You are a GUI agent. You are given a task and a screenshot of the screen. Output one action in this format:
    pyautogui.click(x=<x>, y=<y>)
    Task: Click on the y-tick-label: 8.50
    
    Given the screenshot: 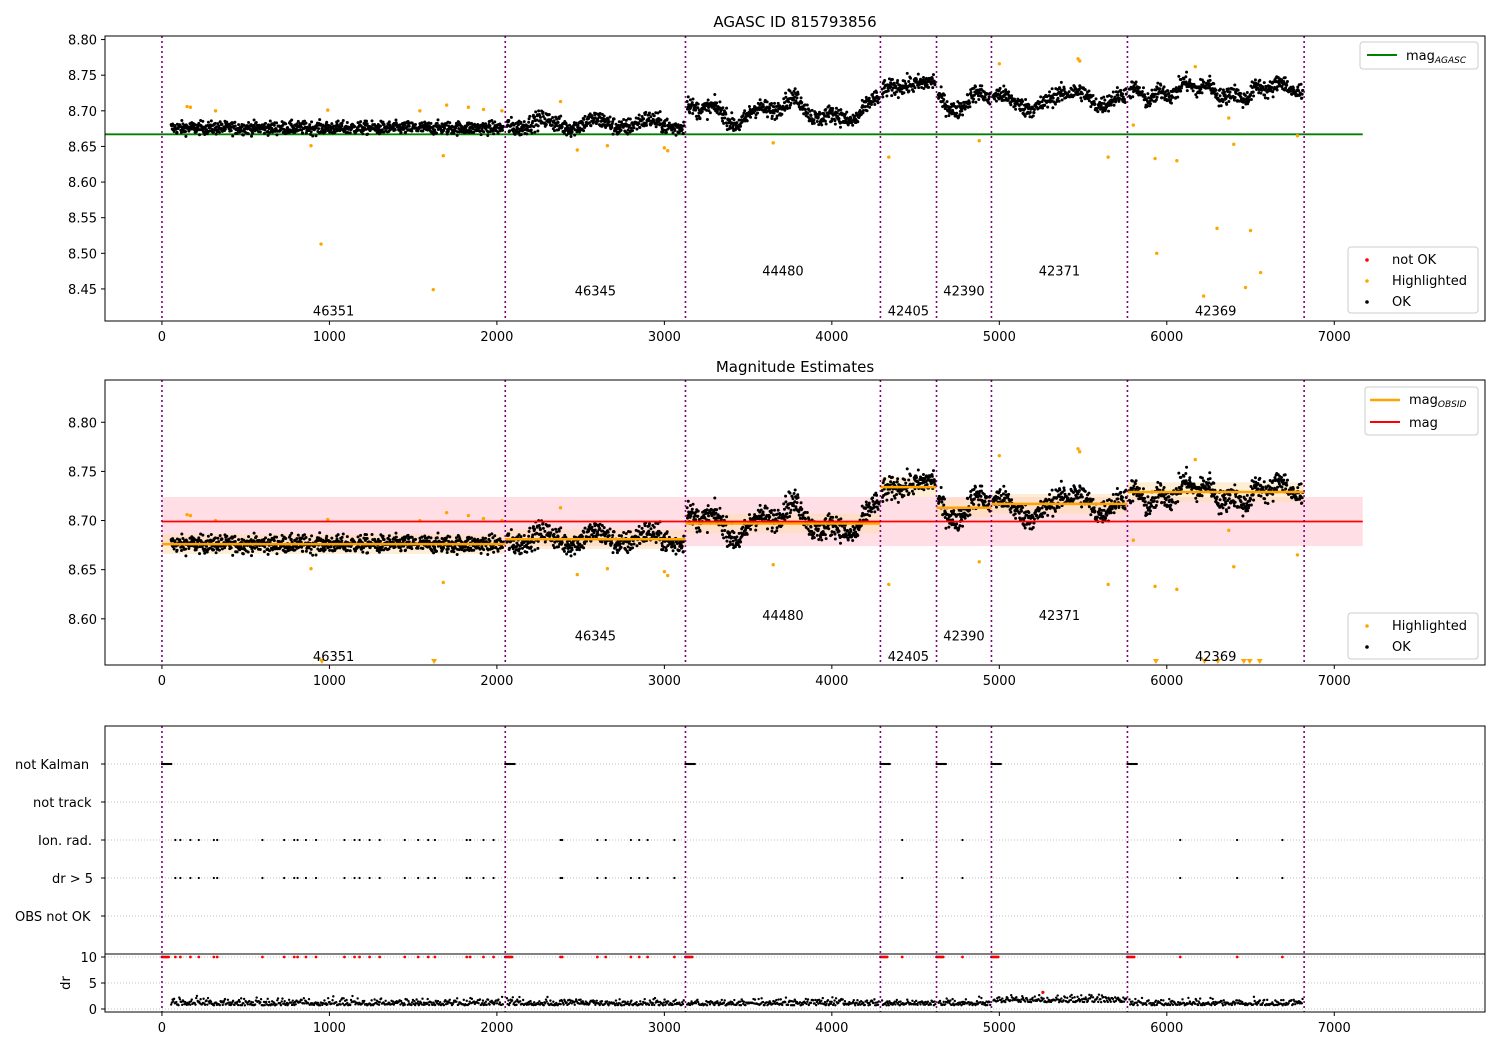 What is the action you would take?
    pyautogui.click(x=82, y=254)
    